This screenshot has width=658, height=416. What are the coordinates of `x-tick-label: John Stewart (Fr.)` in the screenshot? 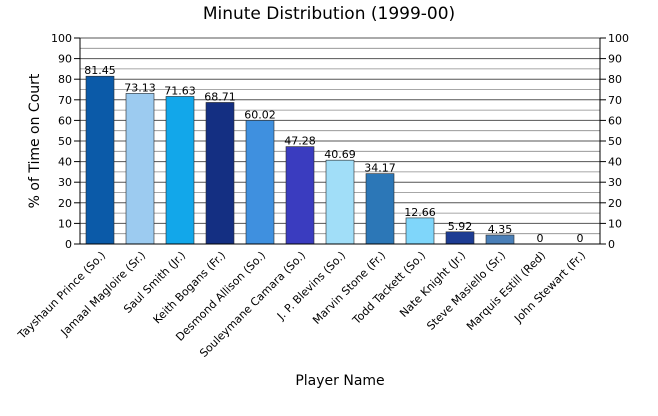 It's located at (549, 287).